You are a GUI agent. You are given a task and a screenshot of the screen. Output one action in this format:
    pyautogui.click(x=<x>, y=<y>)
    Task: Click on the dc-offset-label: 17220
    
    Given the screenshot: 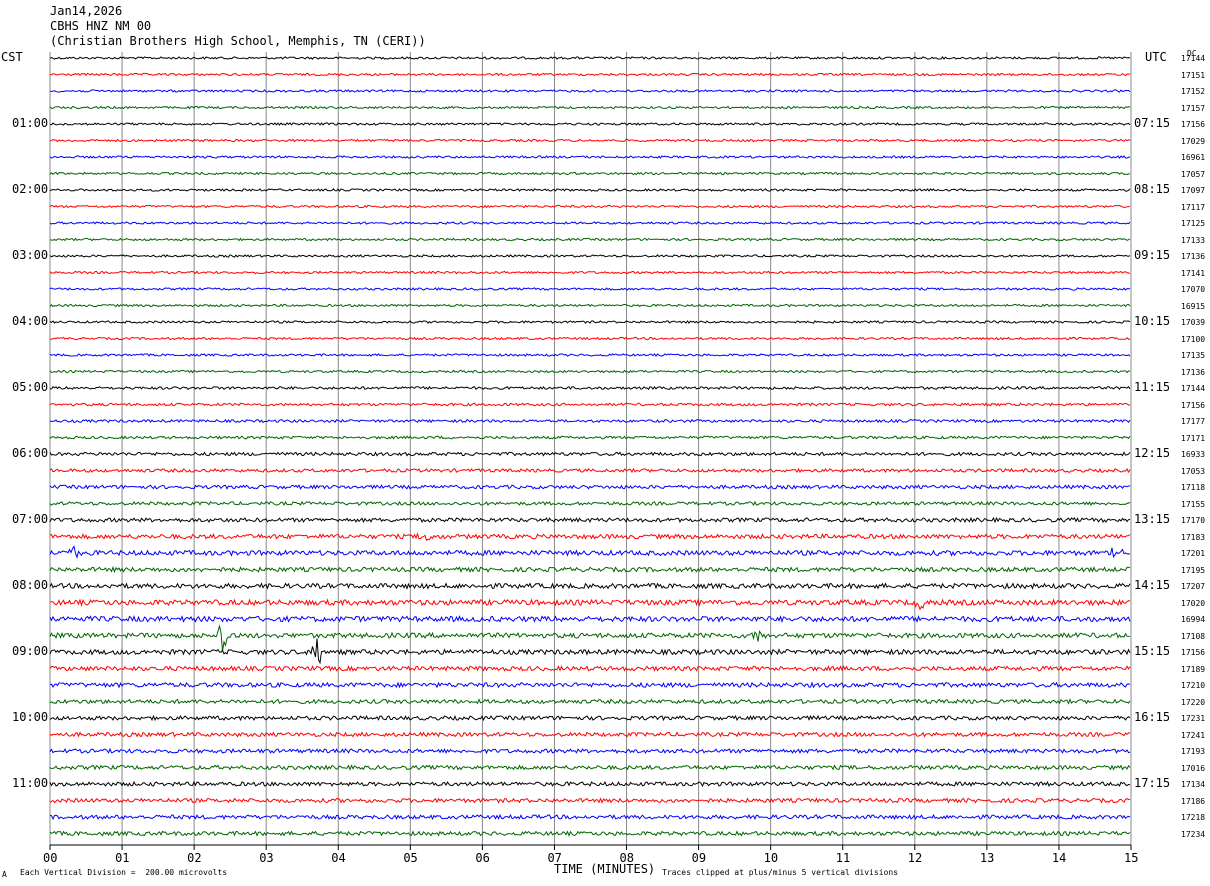 What is the action you would take?
    pyautogui.click(x=1193, y=702)
    